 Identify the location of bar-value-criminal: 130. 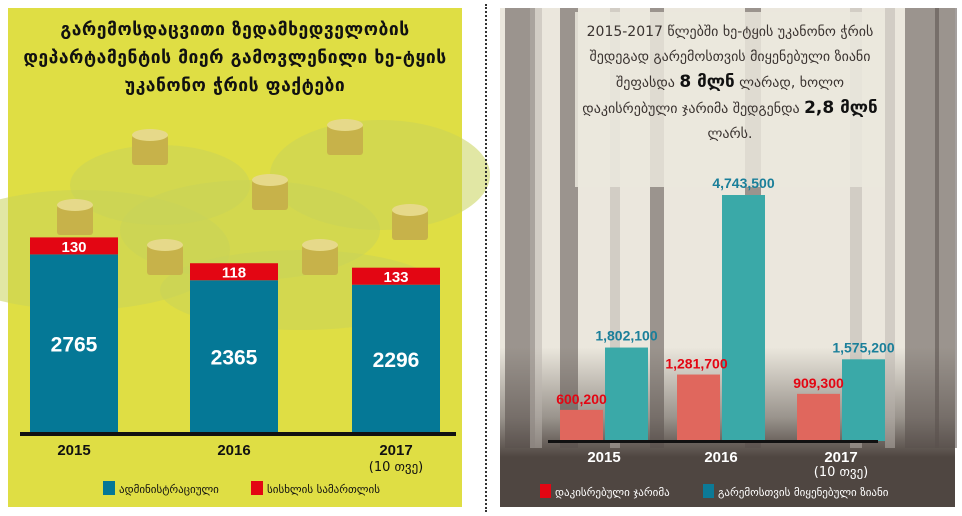
(73, 247).